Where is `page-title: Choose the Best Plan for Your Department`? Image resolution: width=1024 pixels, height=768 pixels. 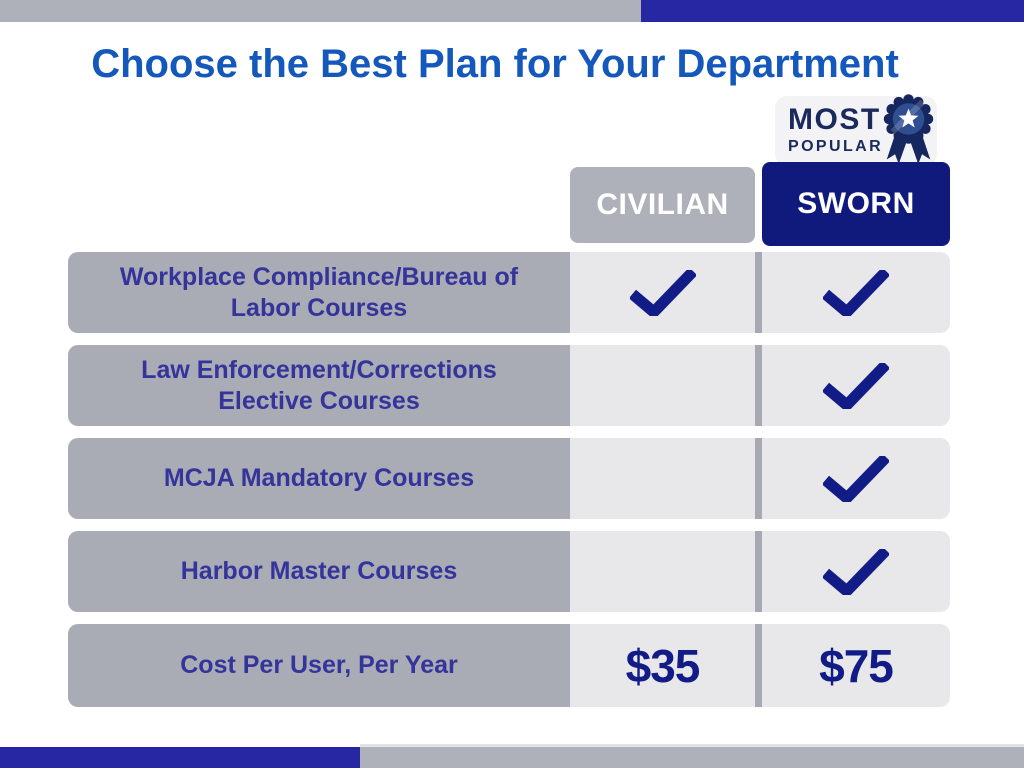 page-title: Choose the Best Plan for Your Department is located at coordinates (495, 64).